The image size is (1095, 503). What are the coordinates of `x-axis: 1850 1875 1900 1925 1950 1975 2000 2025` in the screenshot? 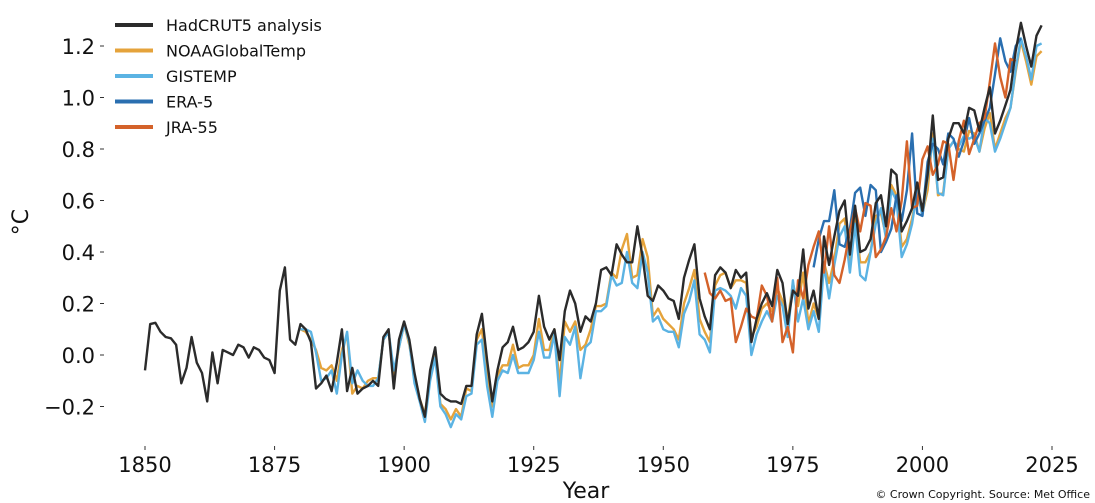 It's located at (598, 461).